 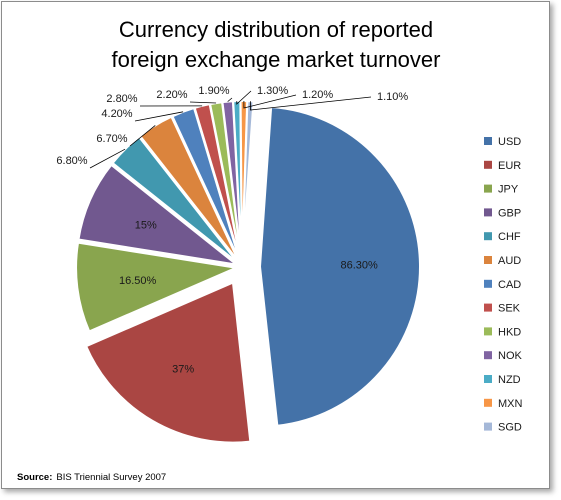 What do you see at coordinates (488, 164) in the screenshot?
I see `legend-swatch-eur` at bounding box center [488, 164].